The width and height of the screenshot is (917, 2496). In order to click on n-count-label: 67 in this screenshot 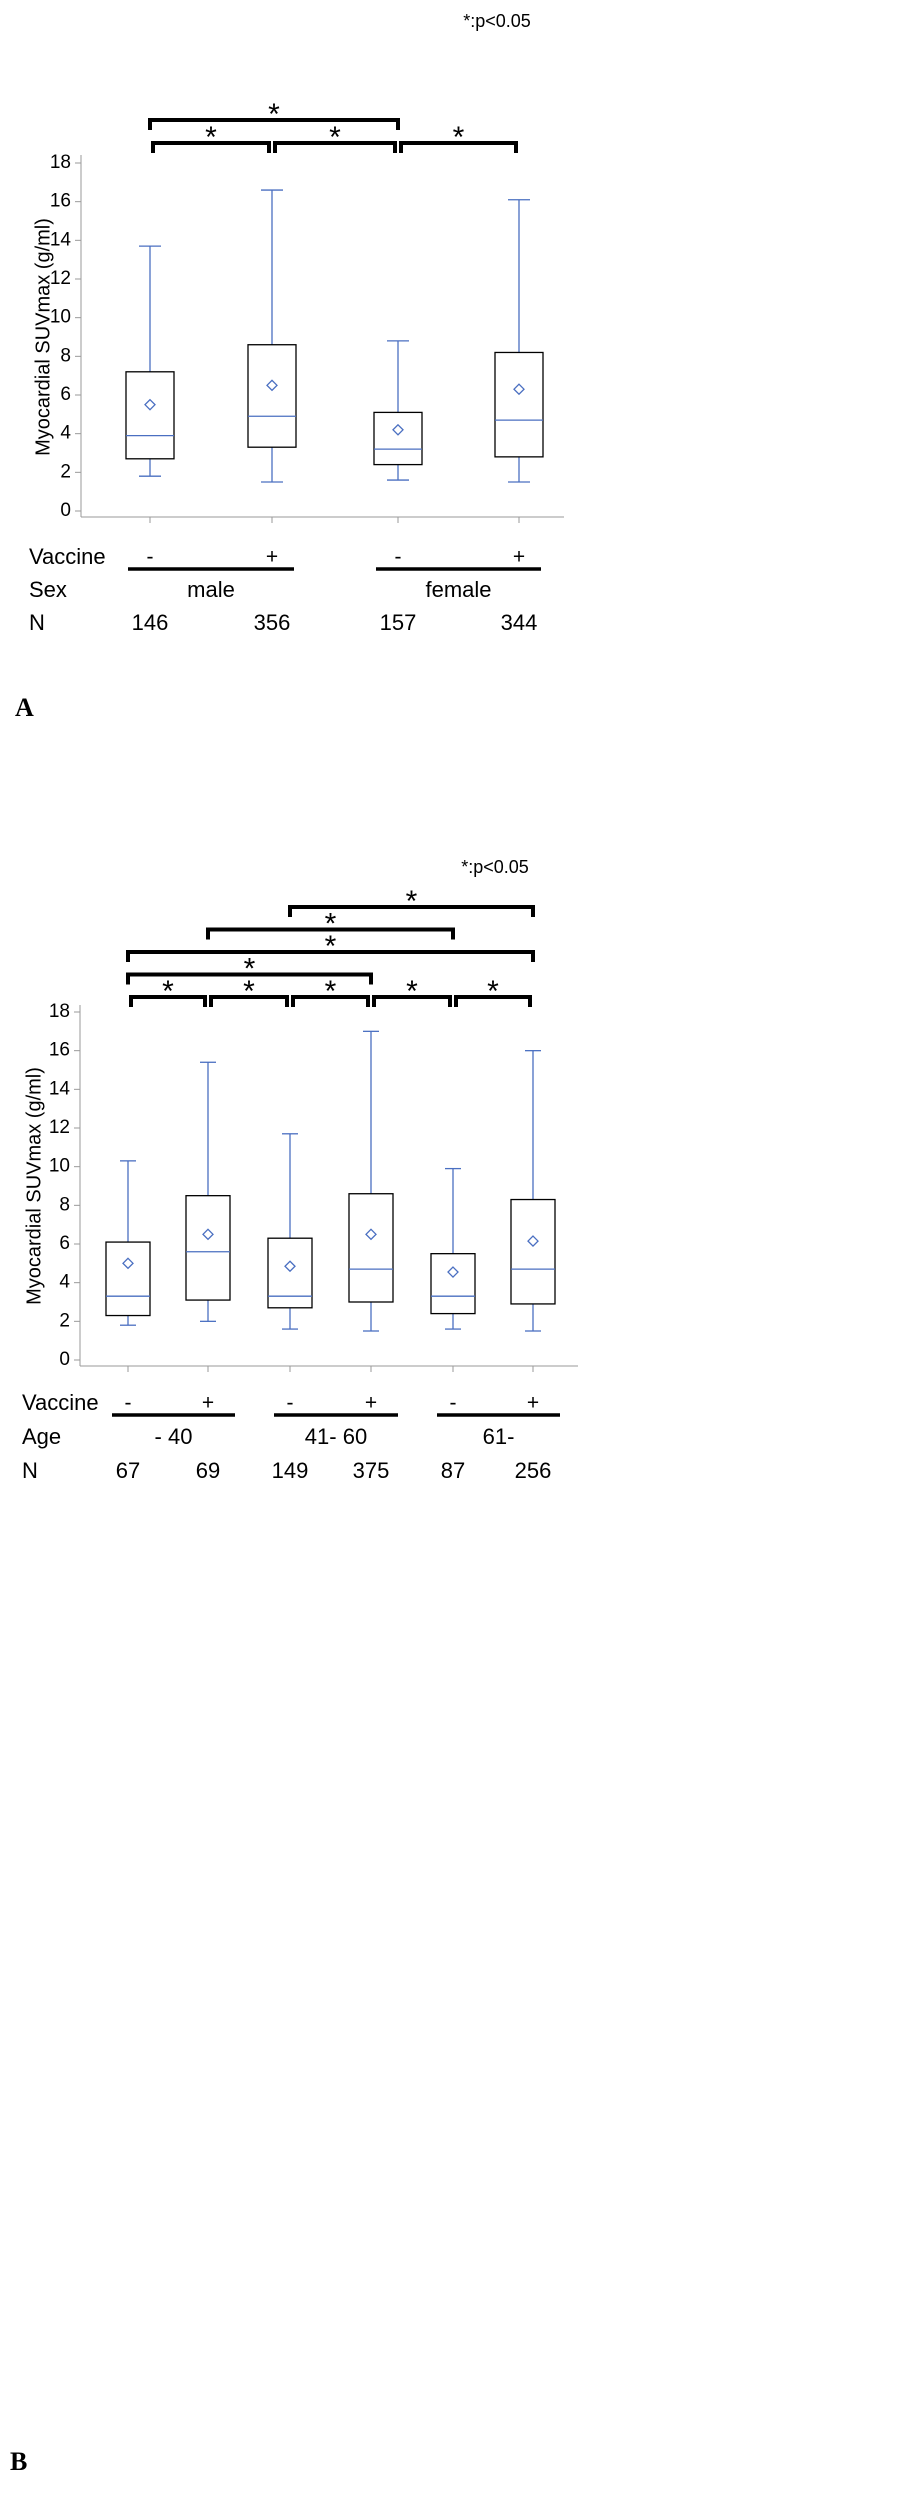, I will do `click(128, 1470)`.